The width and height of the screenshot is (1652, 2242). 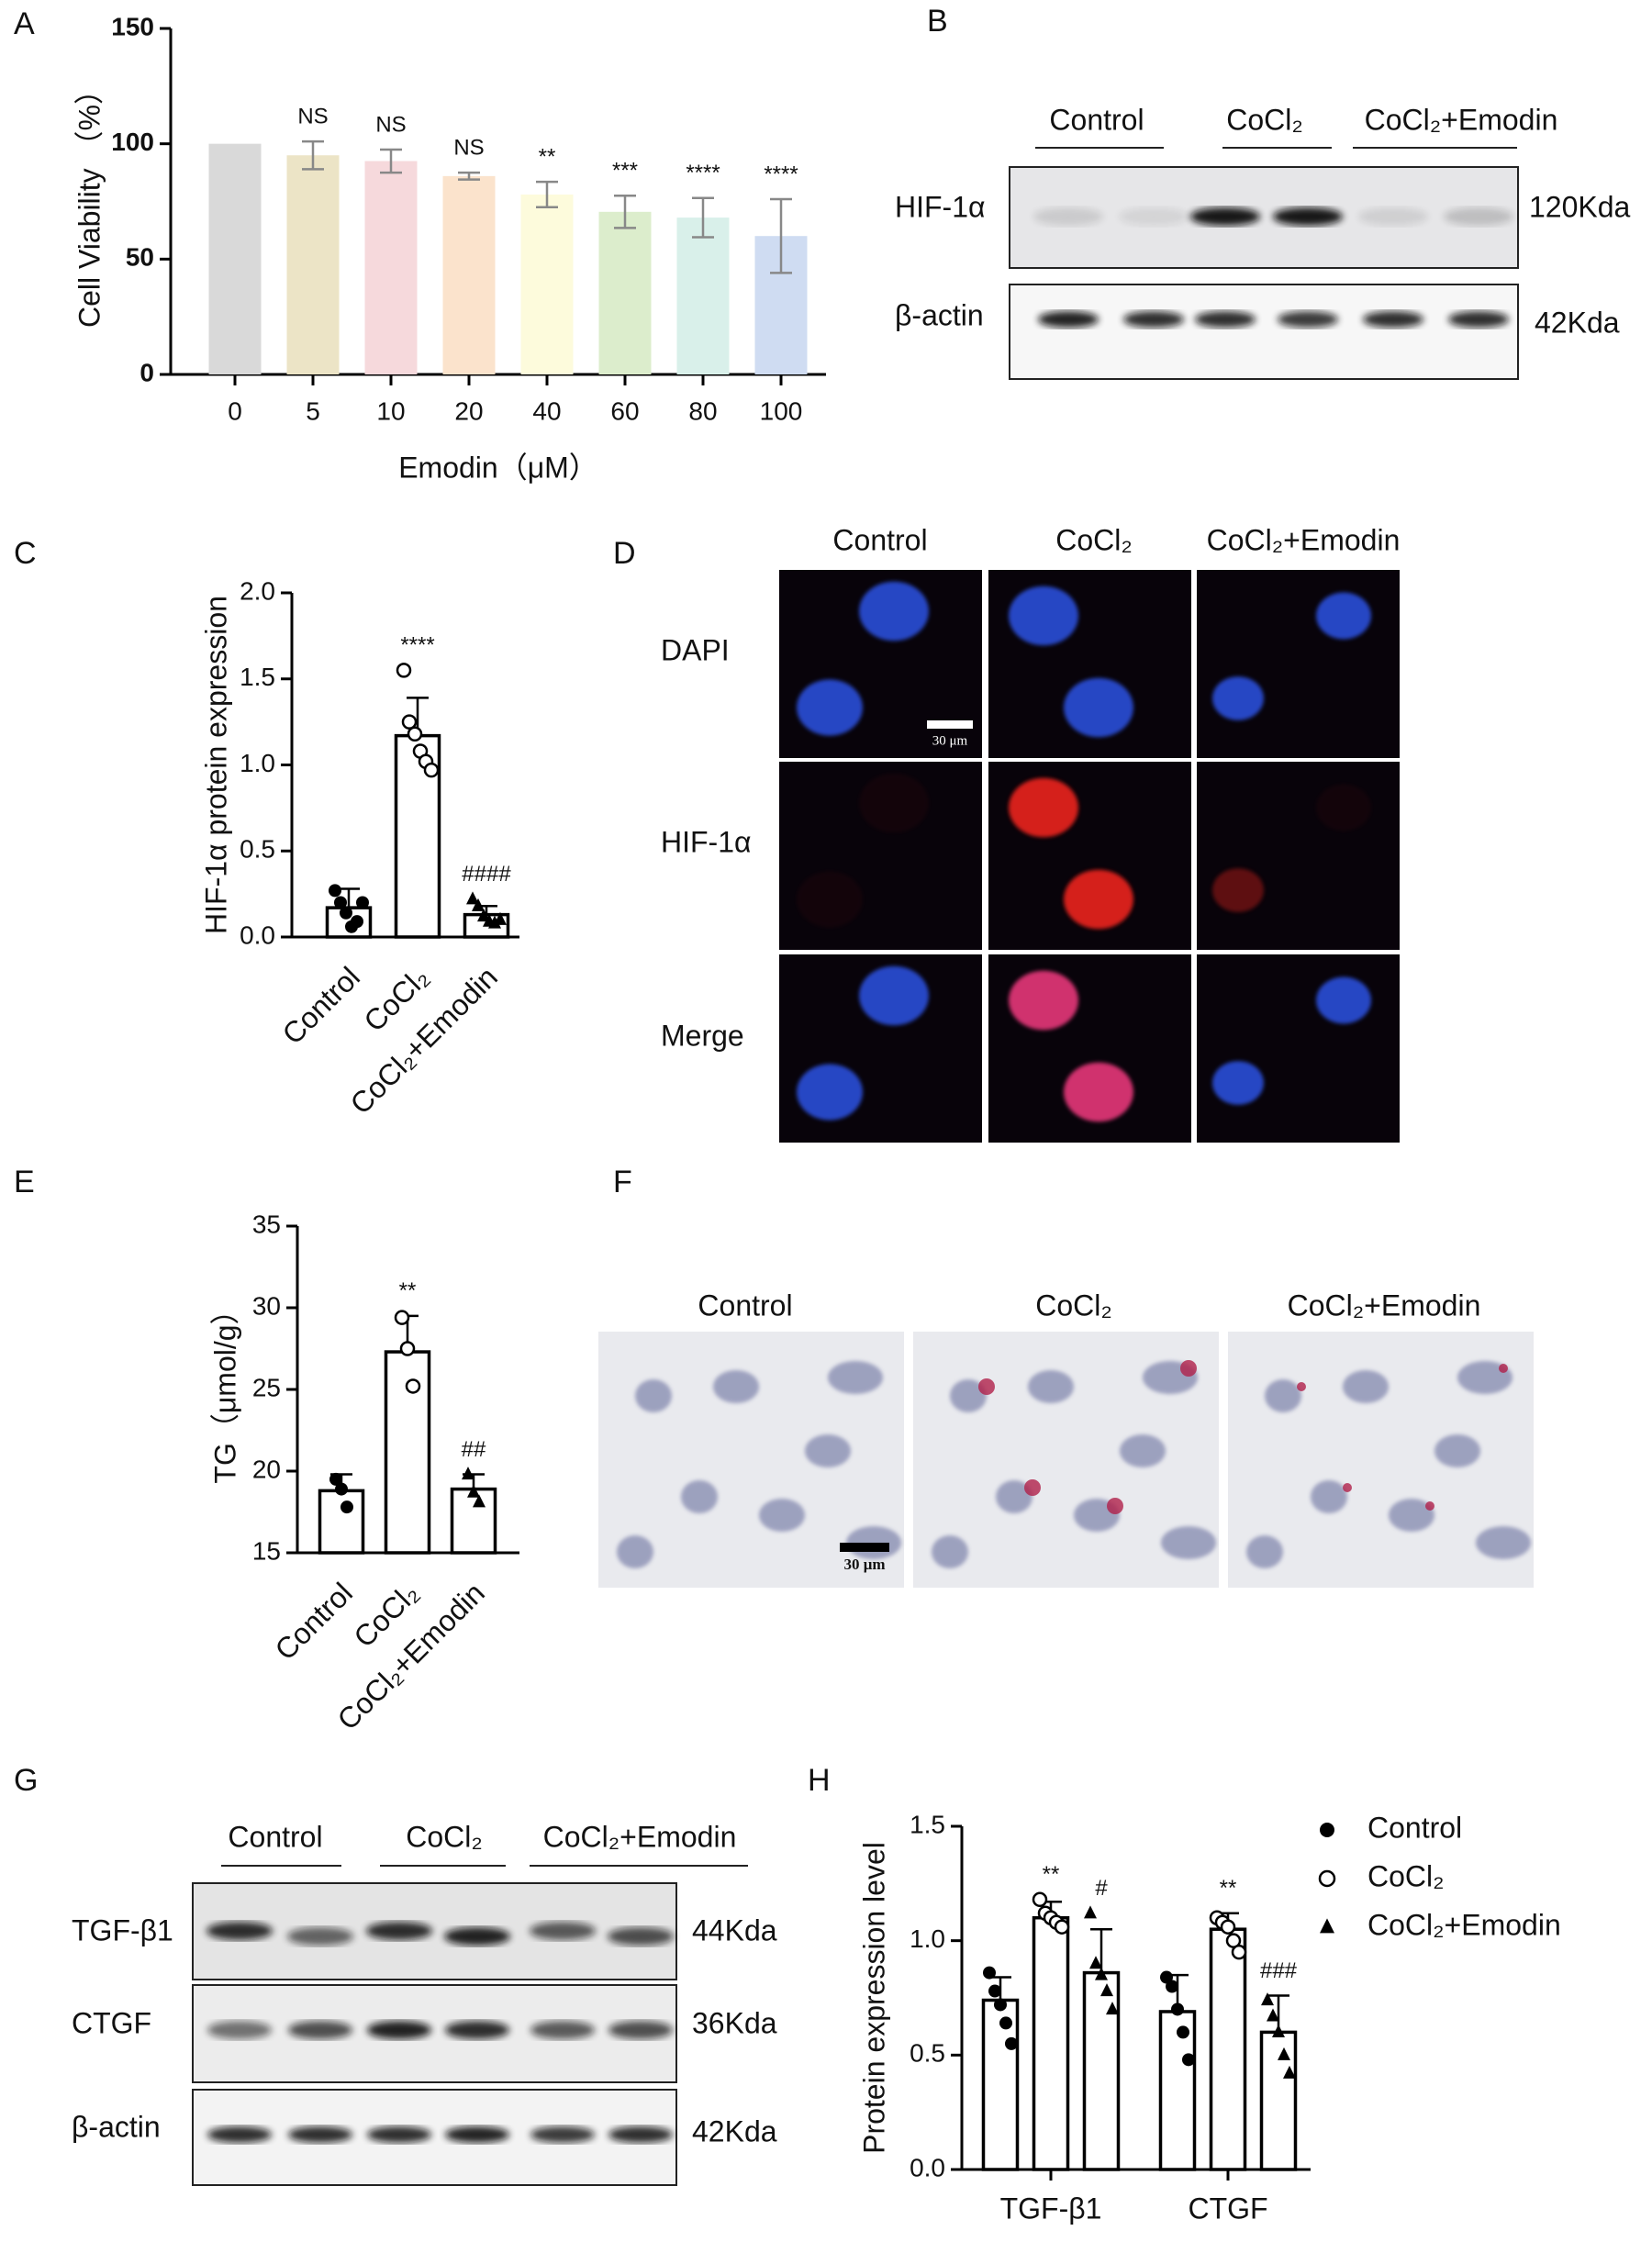 What do you see at coordinates (1101, 1889) in the screenshot?
I see `annotation: #` at bounding box center [1101, 1889].